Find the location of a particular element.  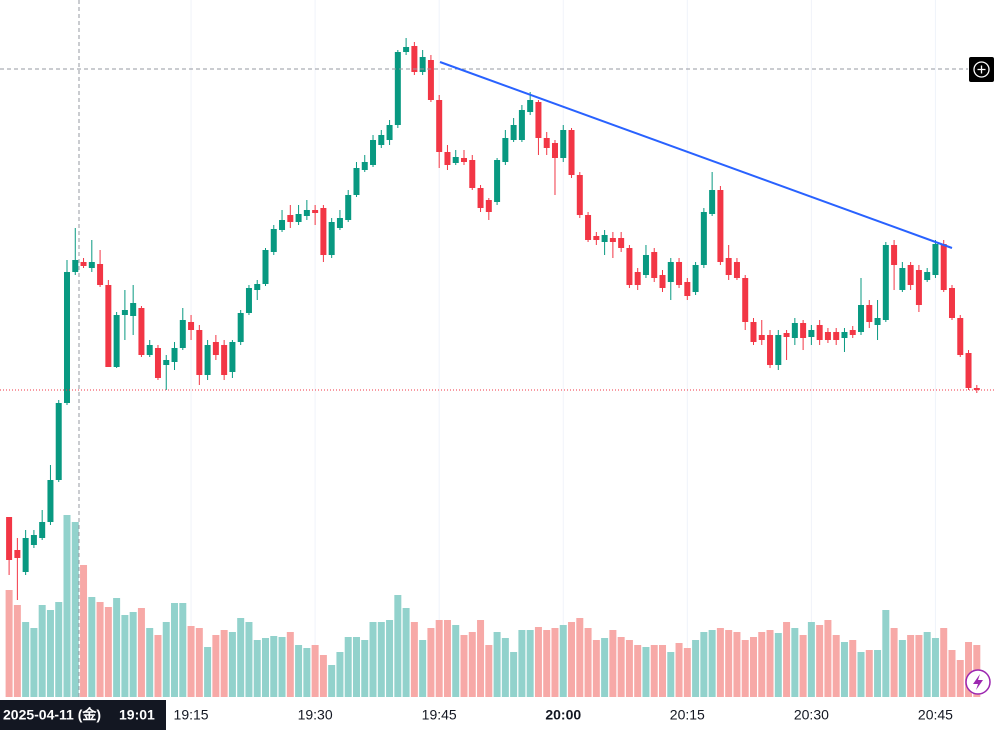

lightning-icon is located at coordinates (978, 682).